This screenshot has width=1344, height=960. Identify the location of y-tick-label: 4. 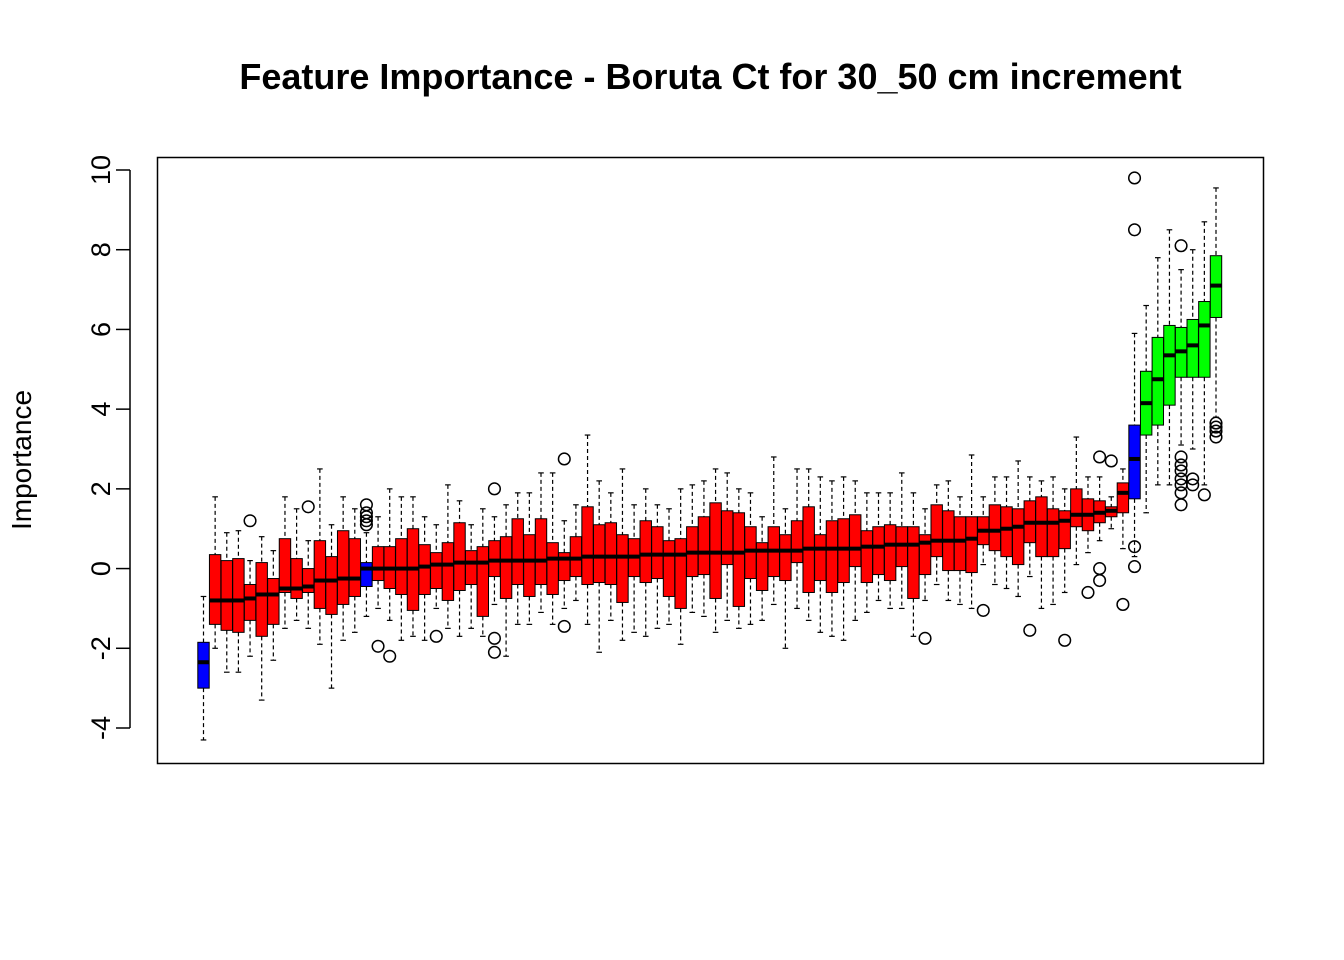
(101, 409).